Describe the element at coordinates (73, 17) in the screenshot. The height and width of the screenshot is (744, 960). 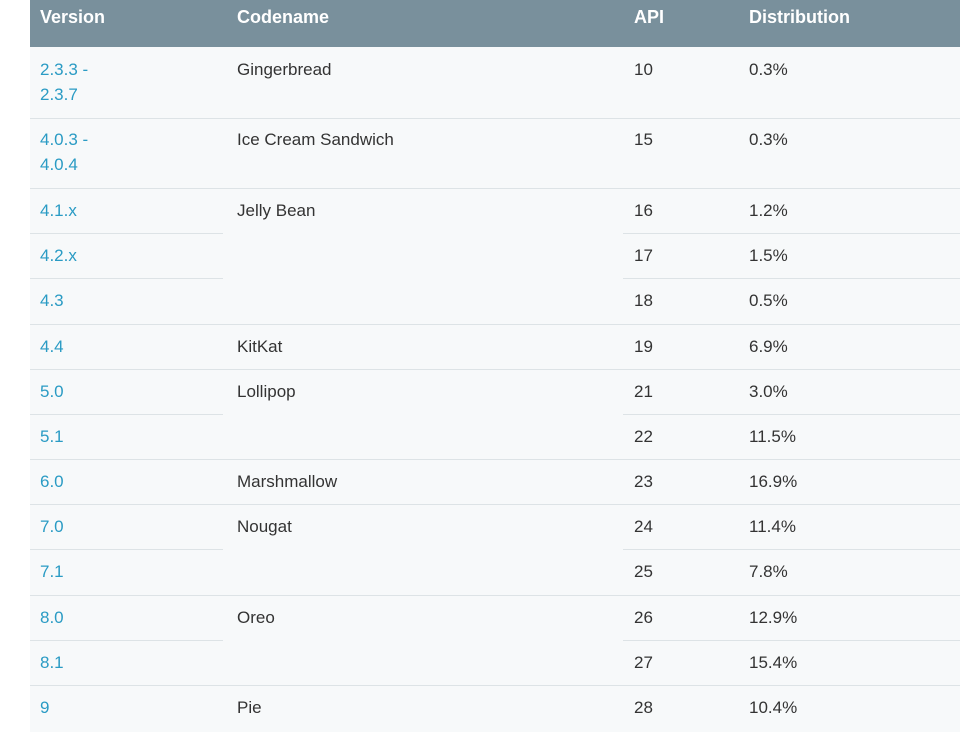
I see `header-version: Version` at that location.